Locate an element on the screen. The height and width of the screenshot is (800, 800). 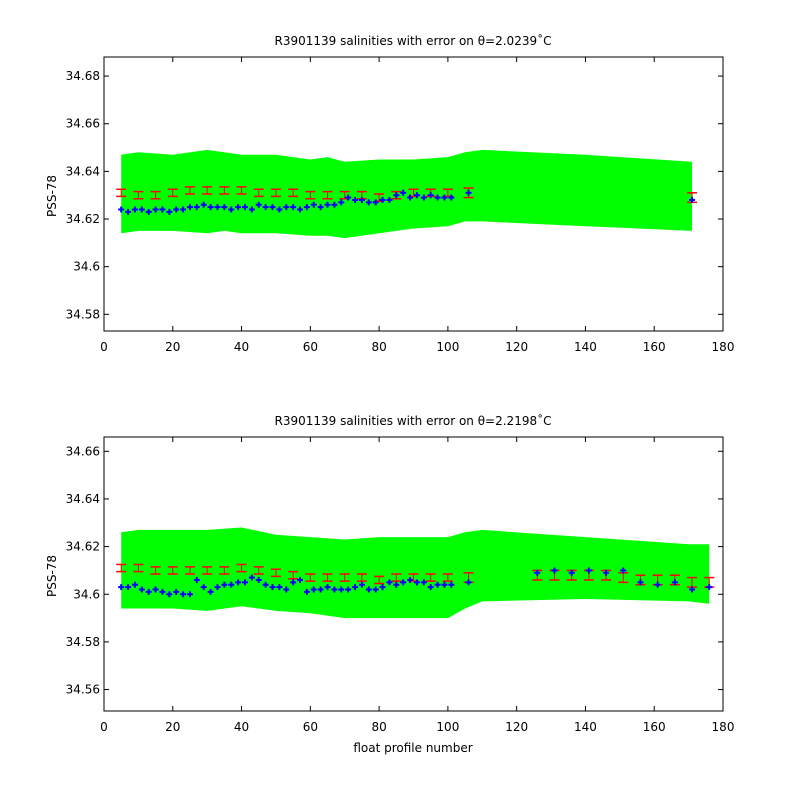
x-tick-label: 100 is located at coordinates (447, 727).